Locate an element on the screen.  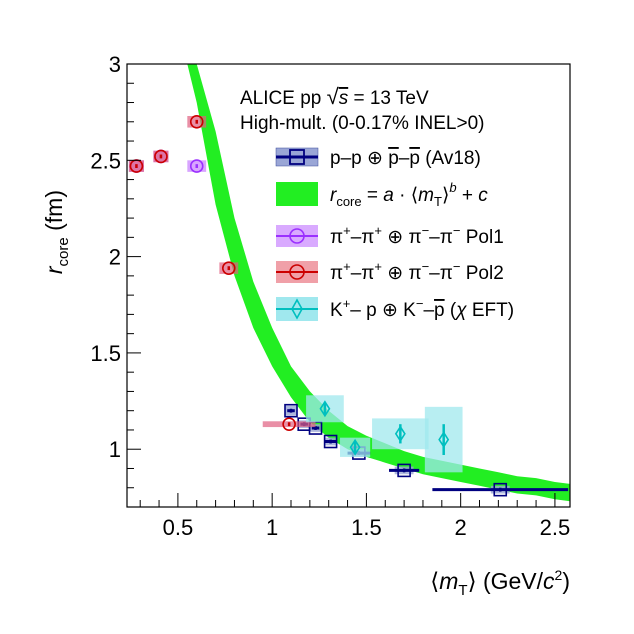
header-line-1: ALICE pp √s = 13 TeV is located at coordinates (334, 96).